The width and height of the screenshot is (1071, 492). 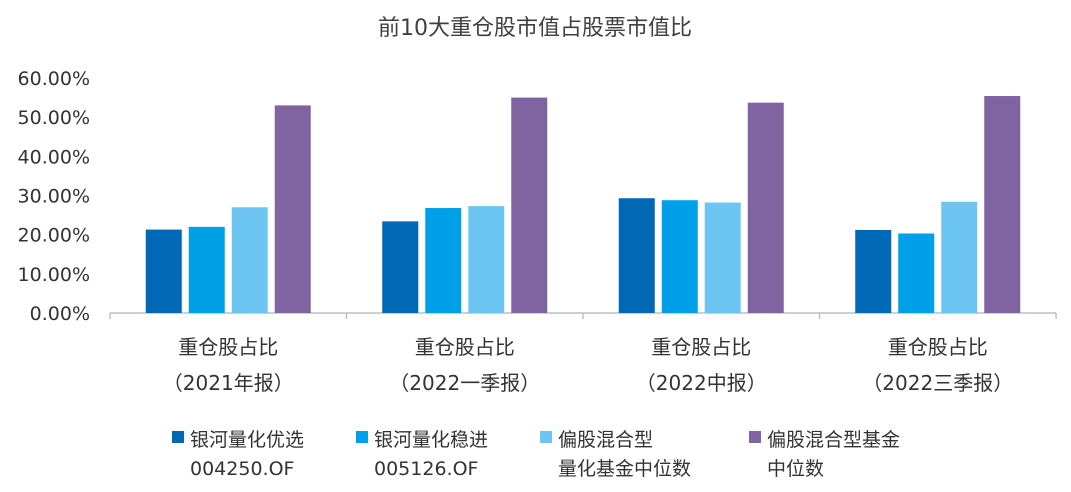 I want to click on legend-item-series-1: 银河量化优选 004250.OF, so click(x=238, y=455).